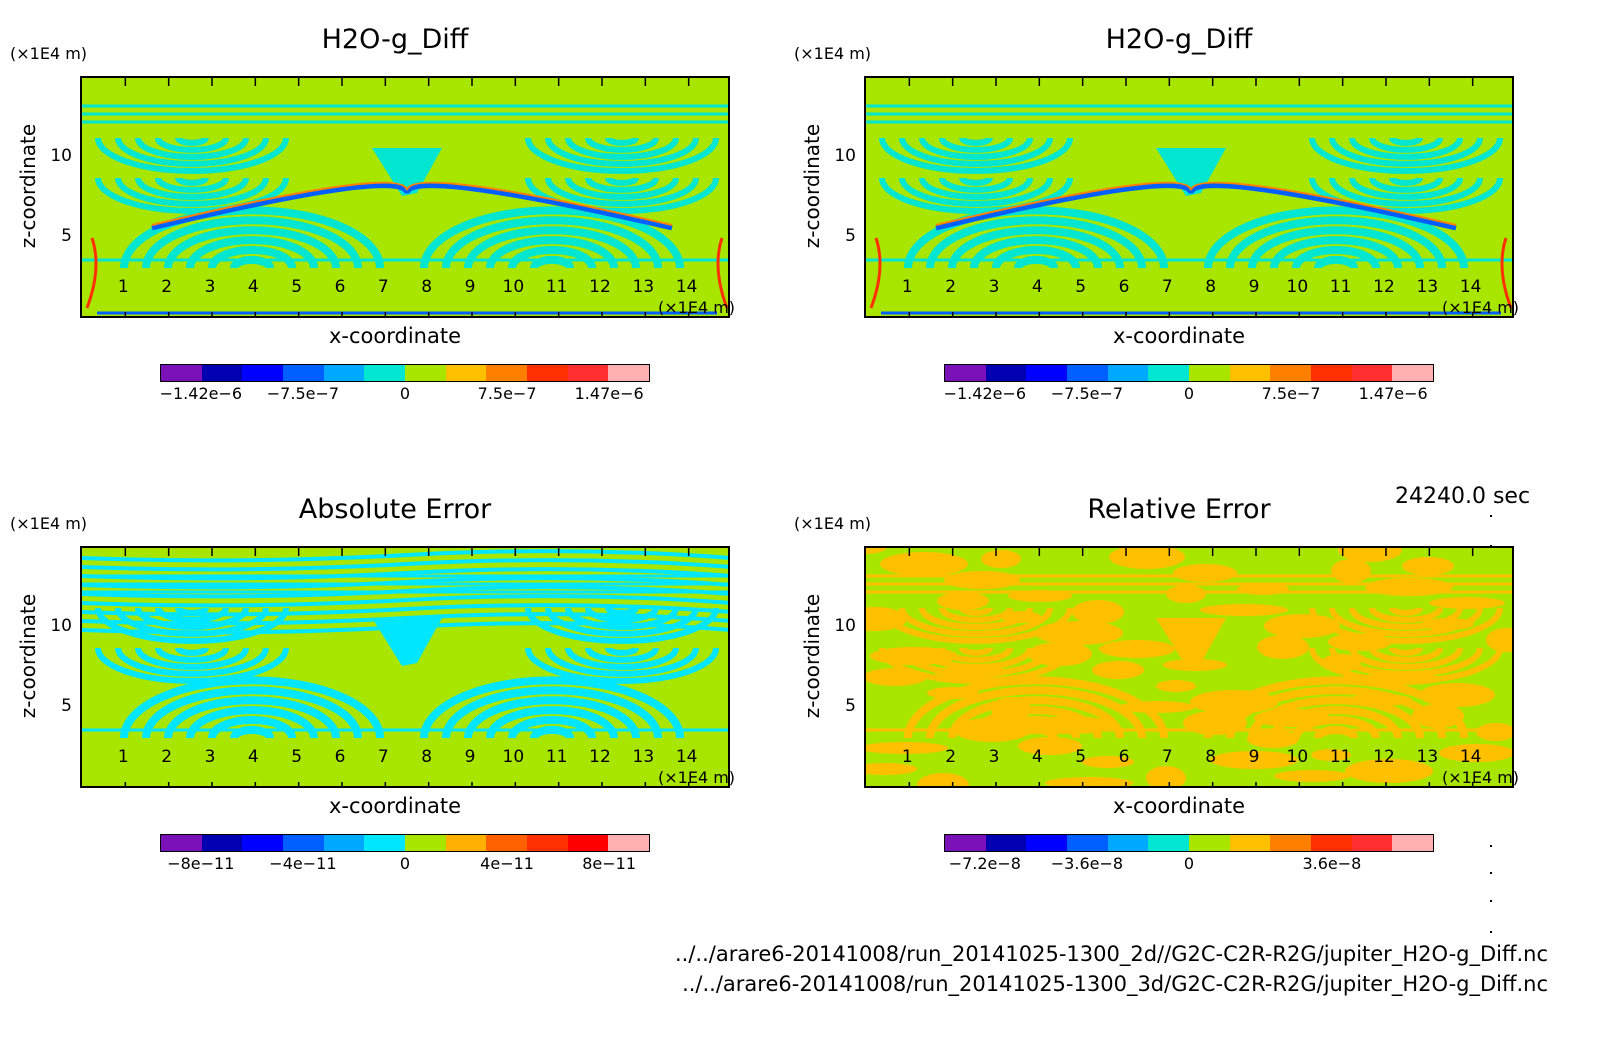 The image size is (1604, 1054). I want to click on x-tick-label: 6, so click(1124, 287).